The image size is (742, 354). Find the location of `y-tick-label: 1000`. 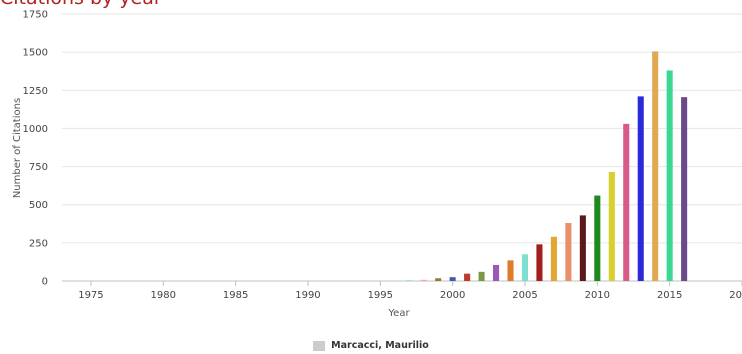

y-tick-label: 1000 is located at coordinates (35, 129).